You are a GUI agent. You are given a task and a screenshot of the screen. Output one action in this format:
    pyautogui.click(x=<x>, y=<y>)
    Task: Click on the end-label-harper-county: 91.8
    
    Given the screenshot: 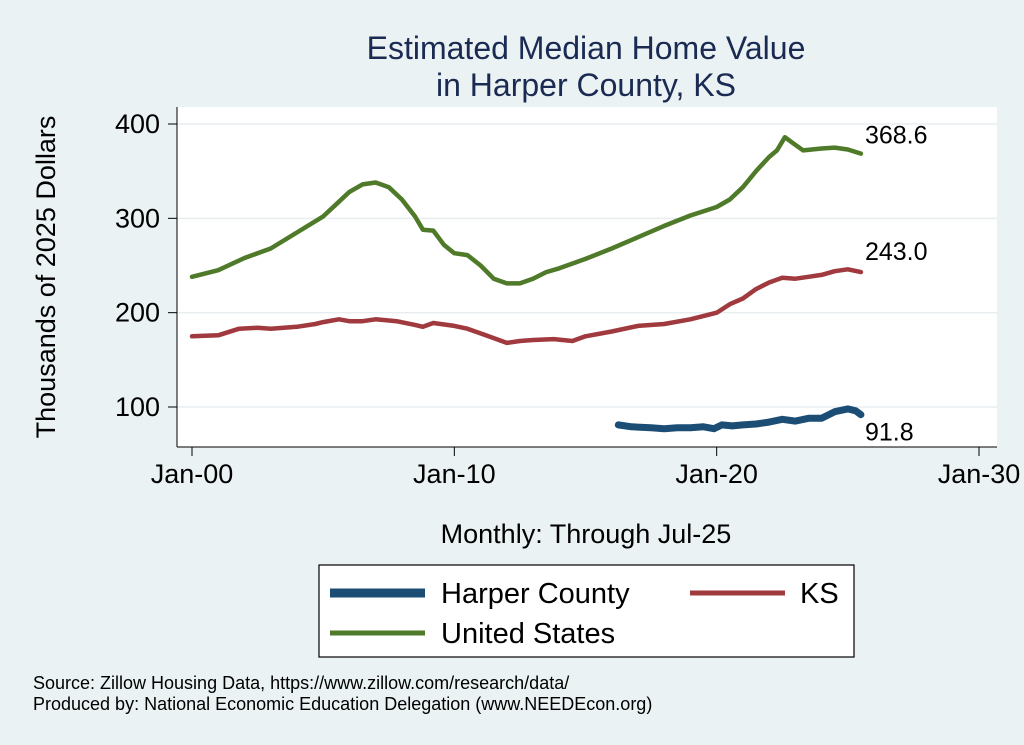 What is the action you would take?
    pyautogui.click(x=889, y=433)
    